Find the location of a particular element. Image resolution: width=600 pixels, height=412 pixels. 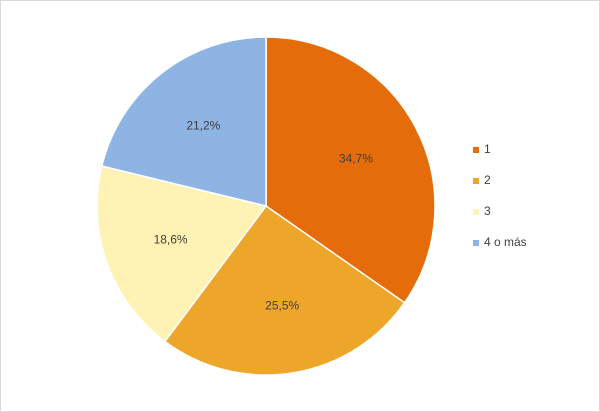

legend-label: 1 is located at coordinates (487, 149).